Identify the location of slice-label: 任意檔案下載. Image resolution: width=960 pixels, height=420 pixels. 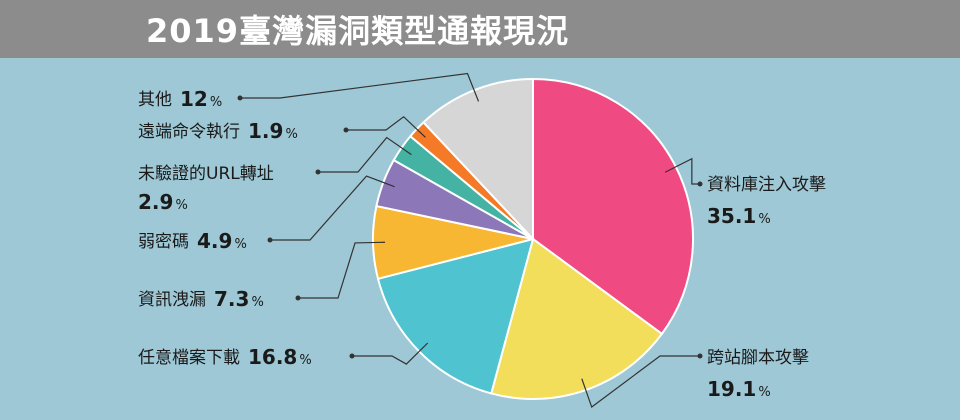
(189, 358).